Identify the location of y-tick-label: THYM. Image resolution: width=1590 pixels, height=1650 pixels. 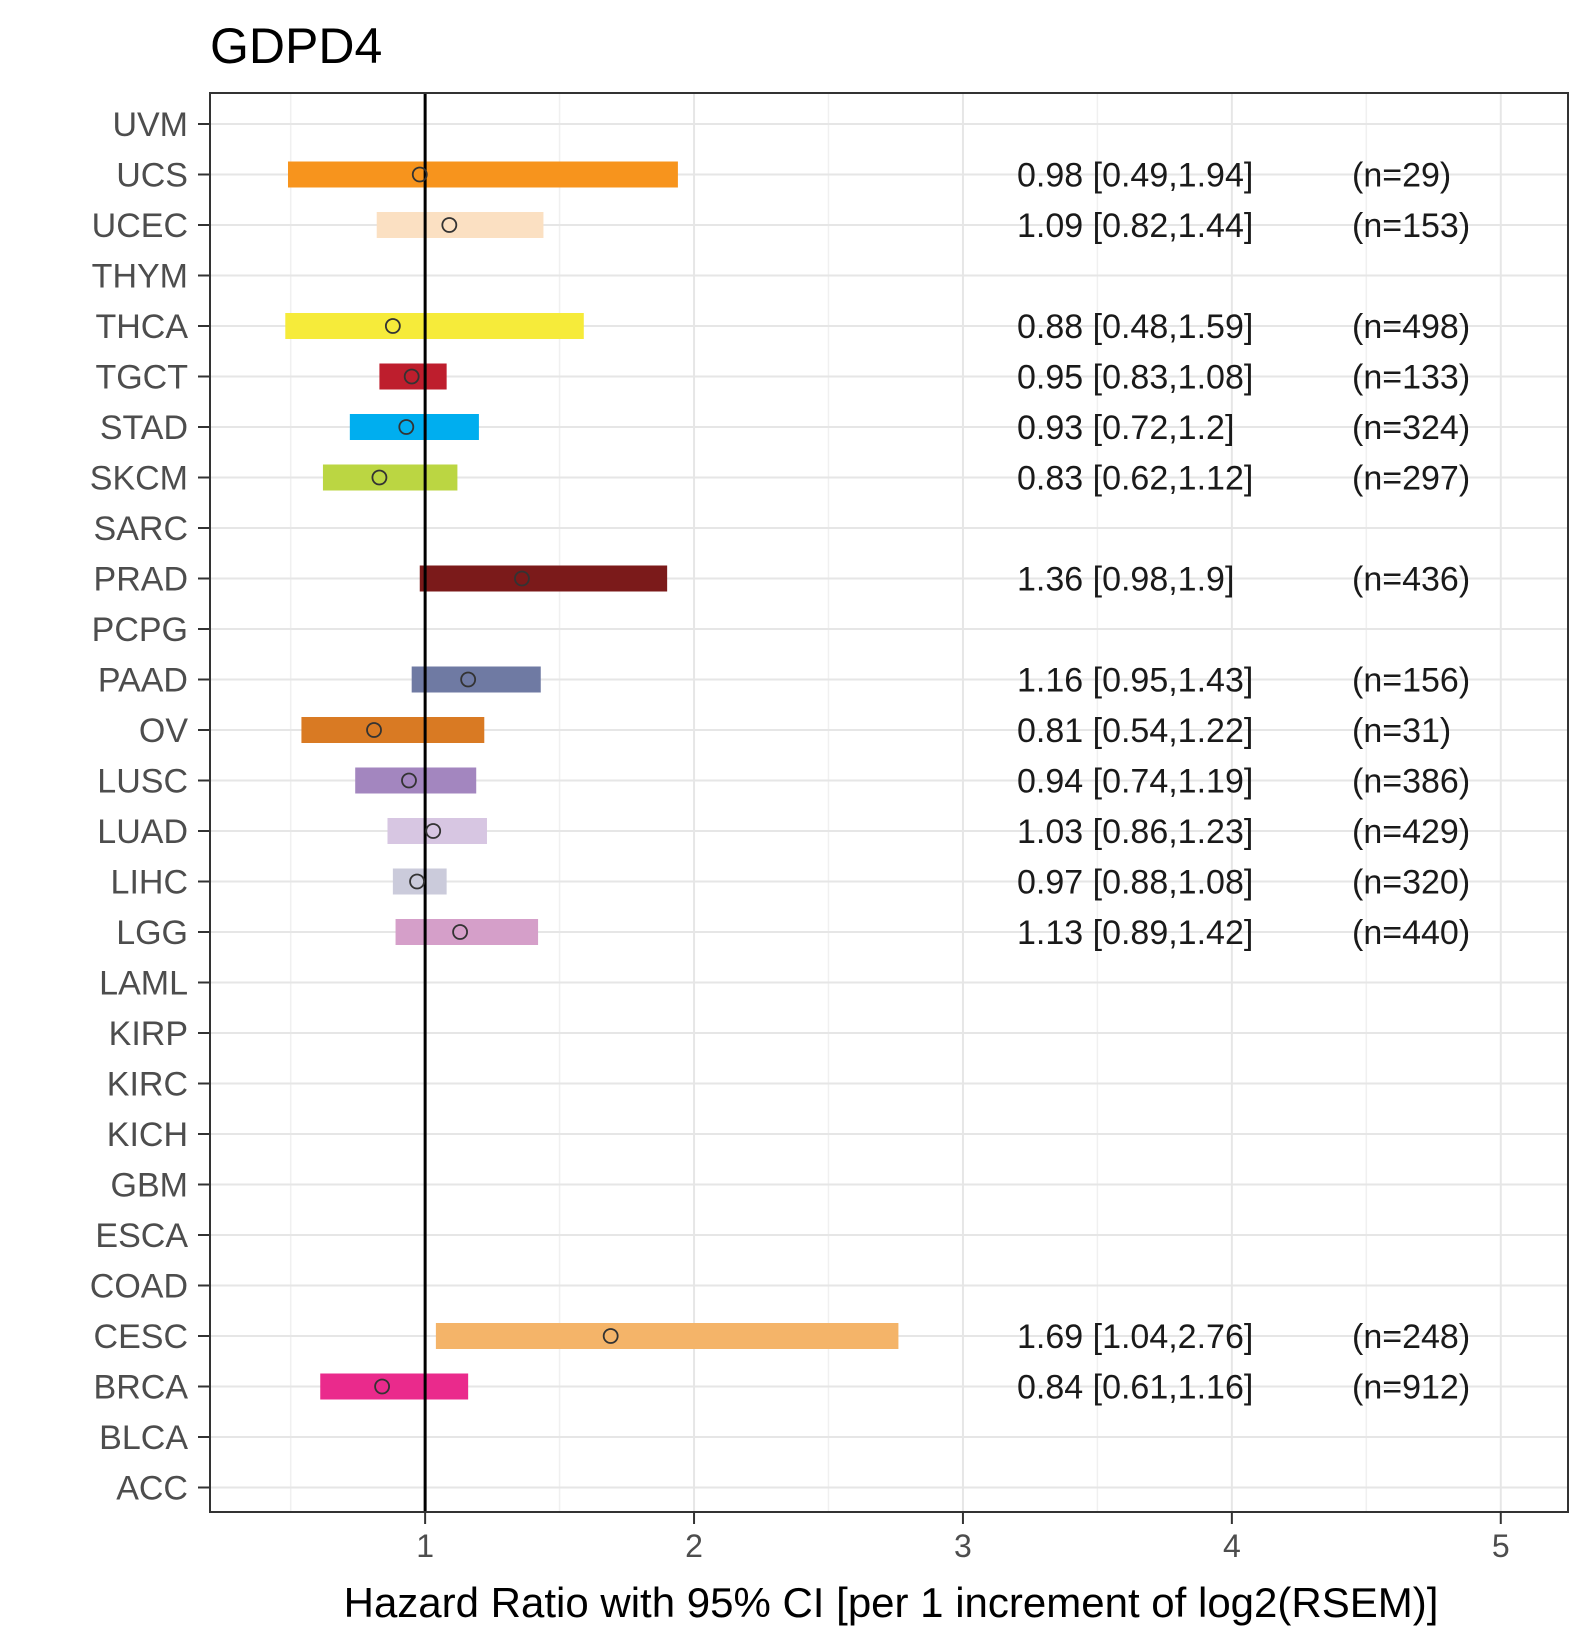
(140, 277).